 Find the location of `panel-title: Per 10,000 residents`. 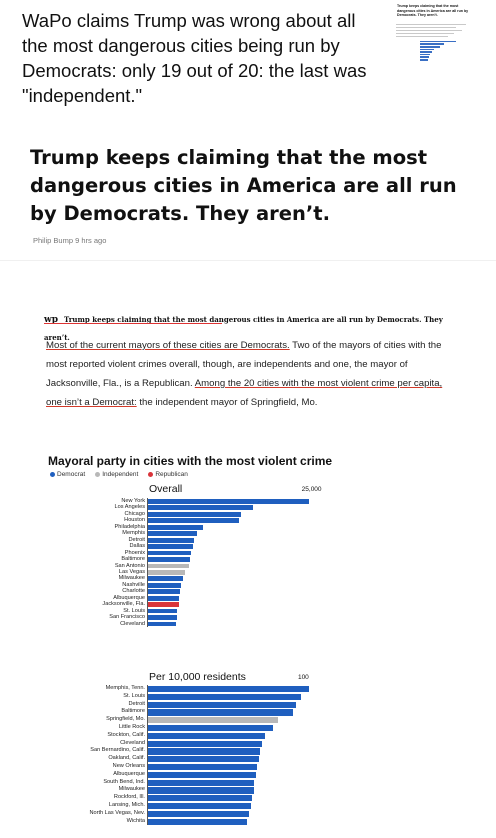

panel-title: Per 10,000 residents is located at coordinates (197, 677).